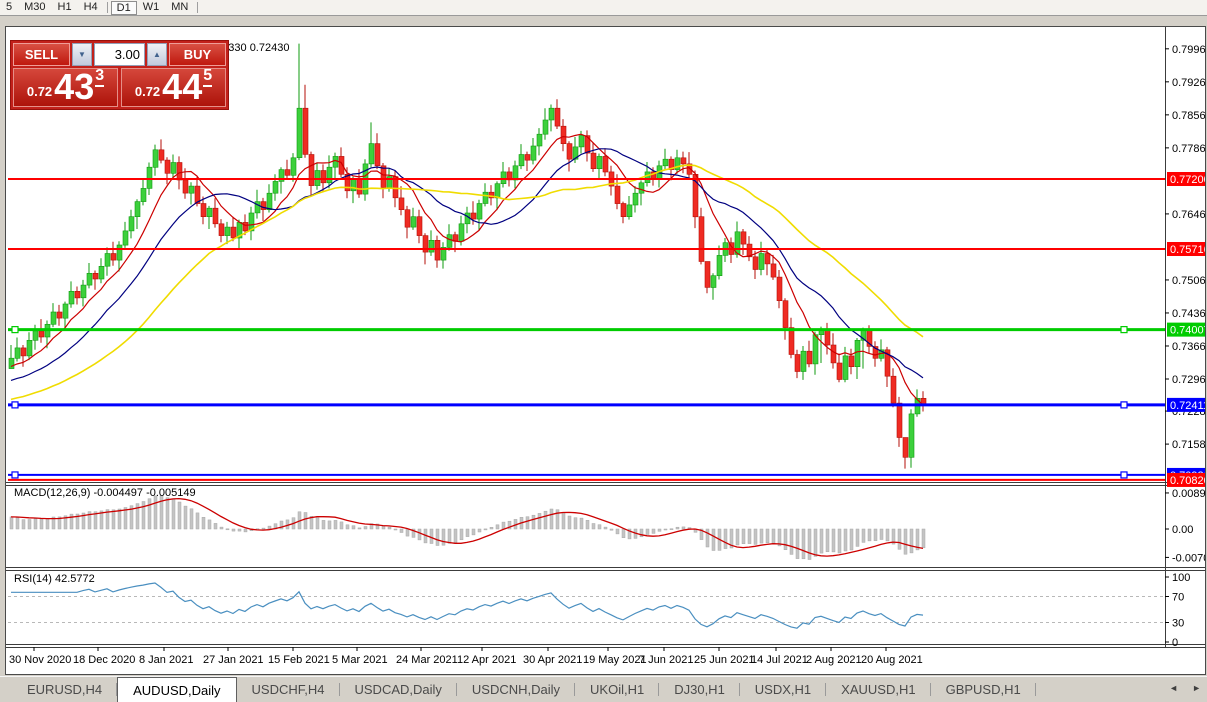  Describe the element at coordinates (783, 689) in the screenshot. I see `chart-tab-usdx-h1: USDX,H1` at that location.